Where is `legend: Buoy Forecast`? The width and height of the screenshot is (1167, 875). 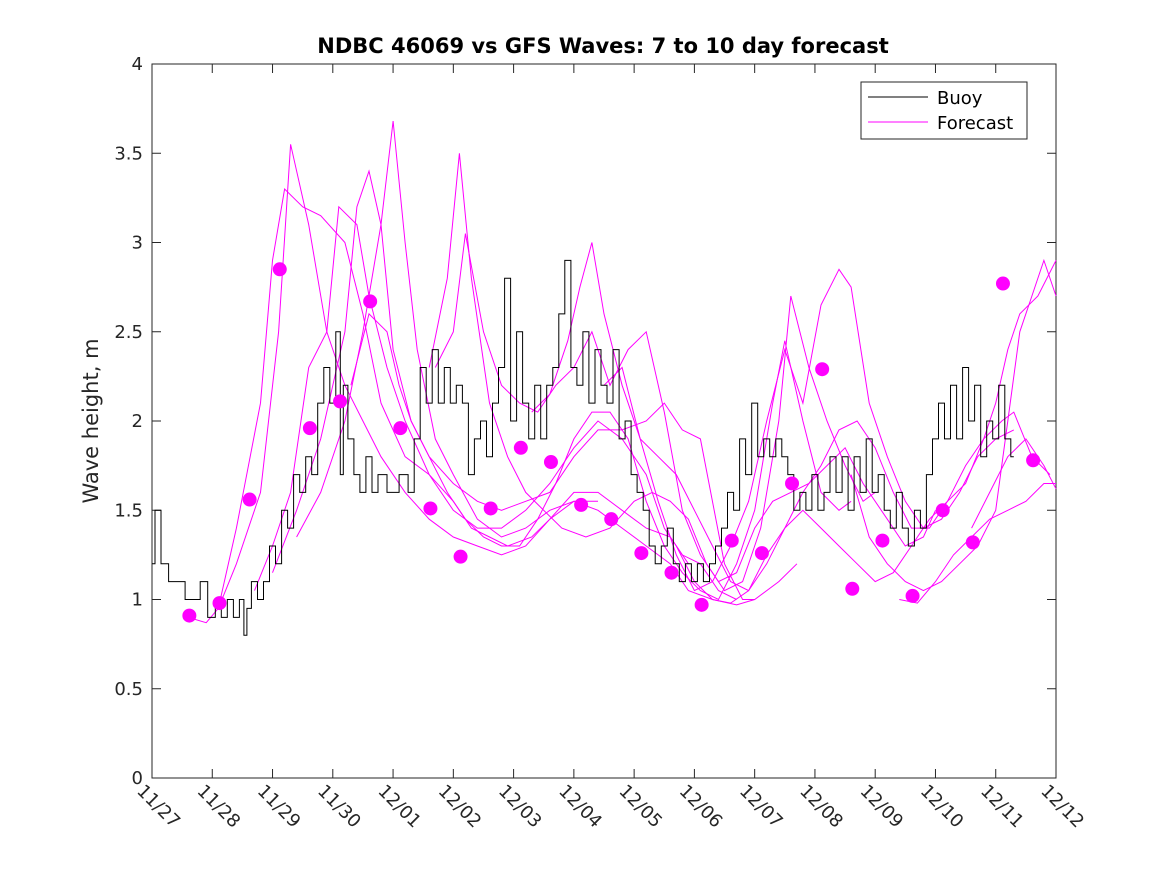 legend: Buoy Forecast is located at coordinates (944, 110).